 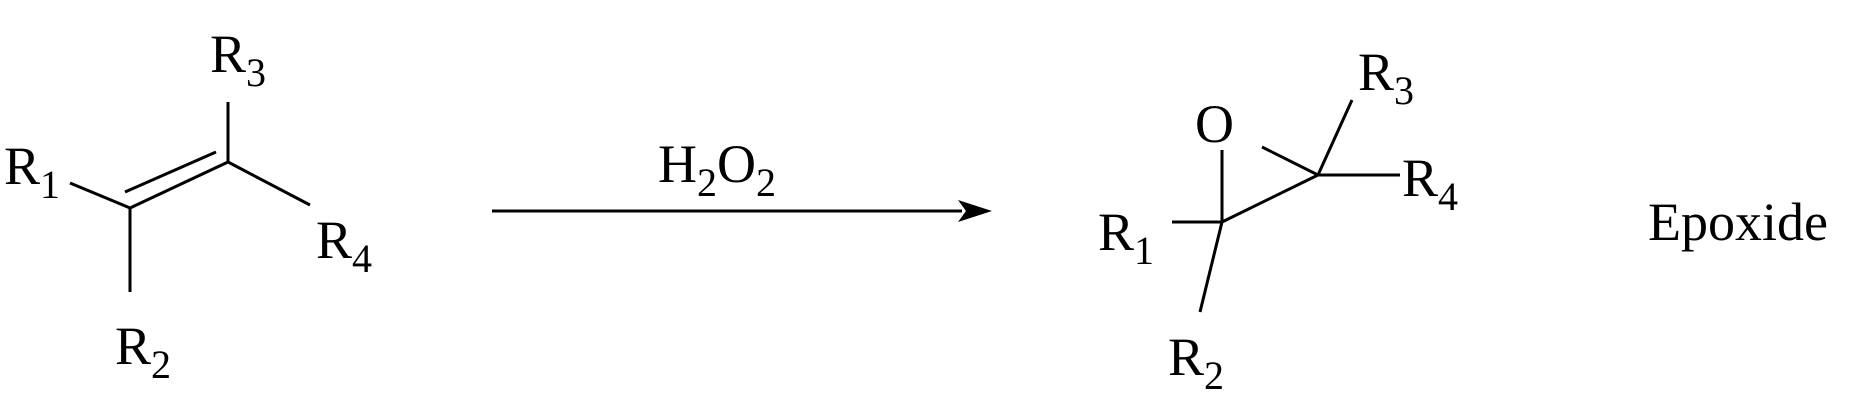 What do you see at coordinates (1270, 198) in the screenshot?
I see `ring-bond-c1-c2` at bounding box center [1270, 198].